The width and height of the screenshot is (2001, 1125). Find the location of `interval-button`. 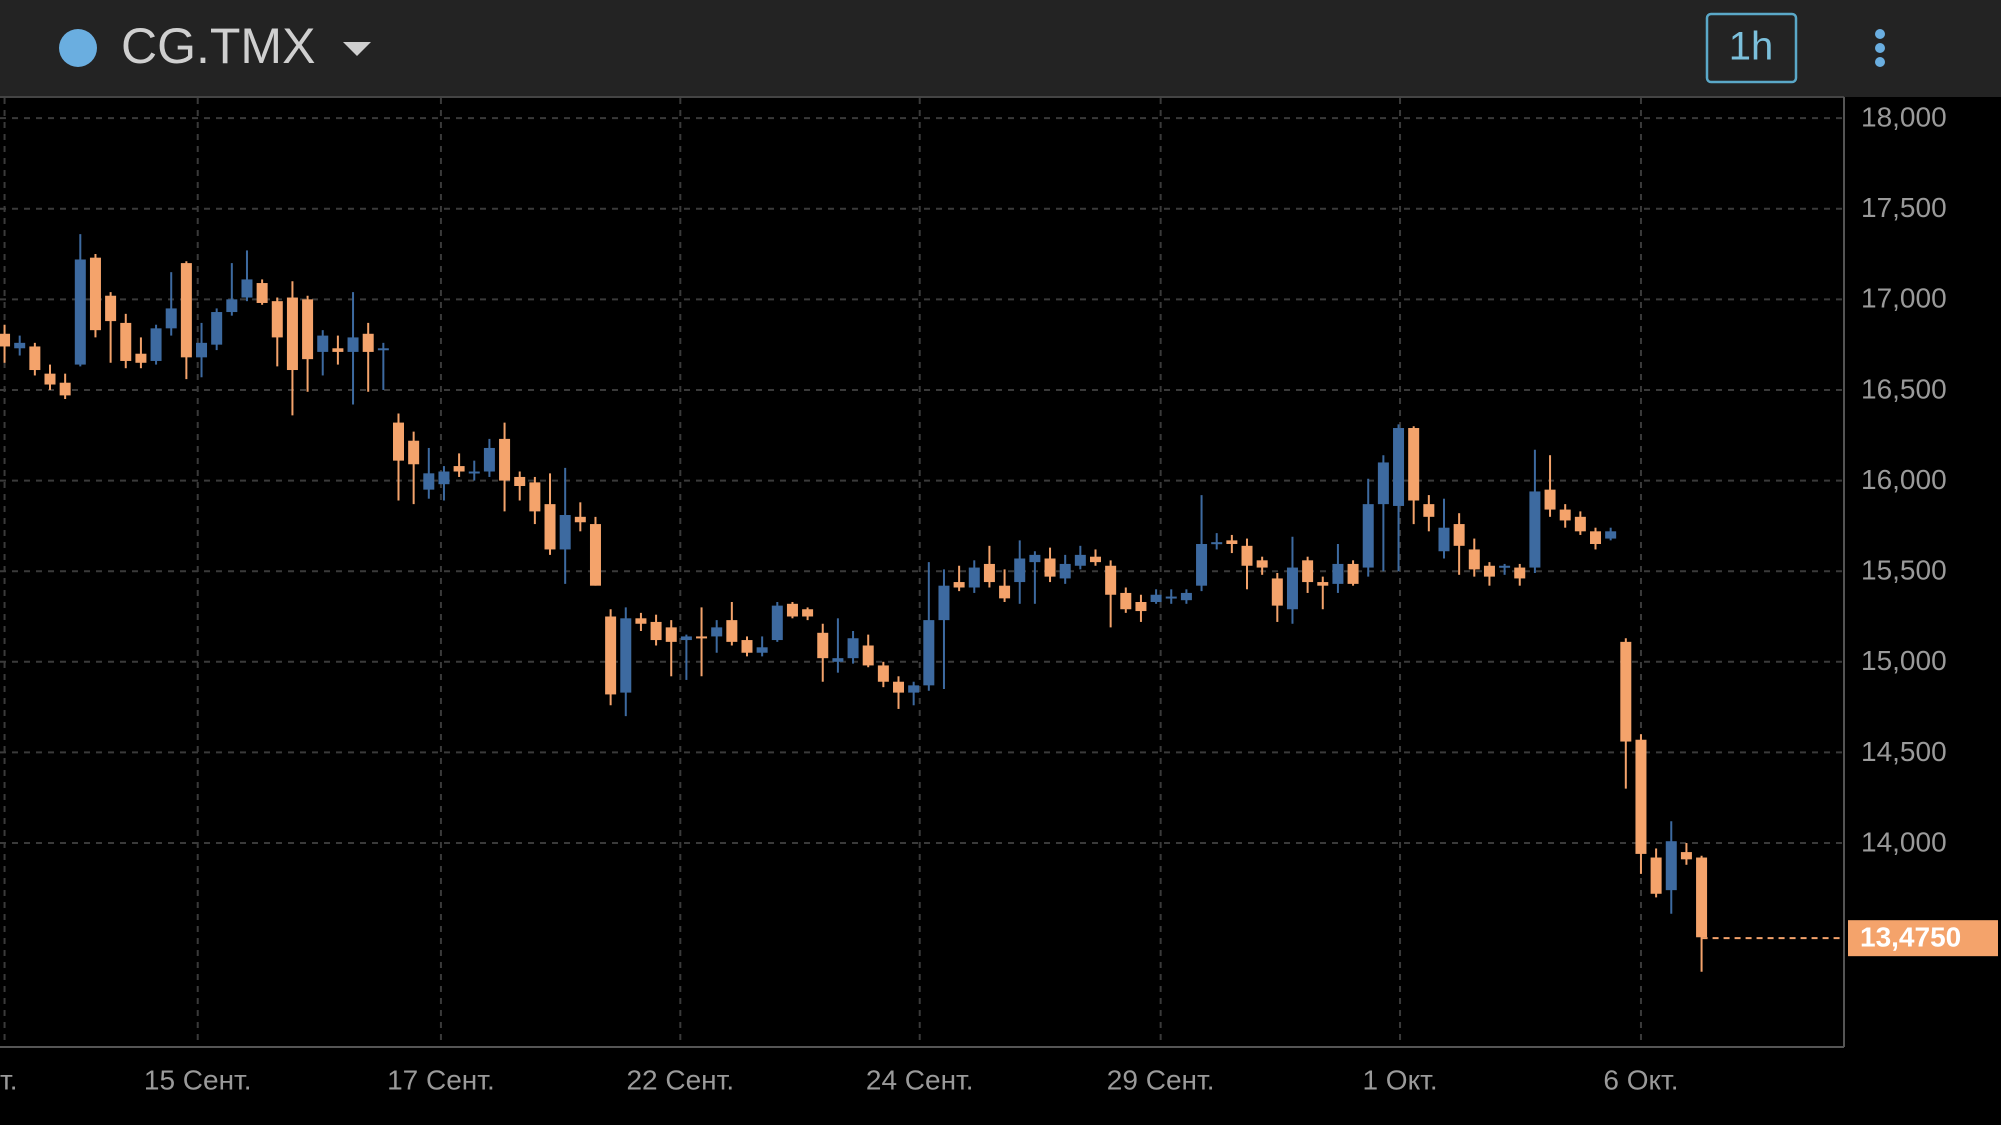

interval-button is located at coordinates (1751, 48).